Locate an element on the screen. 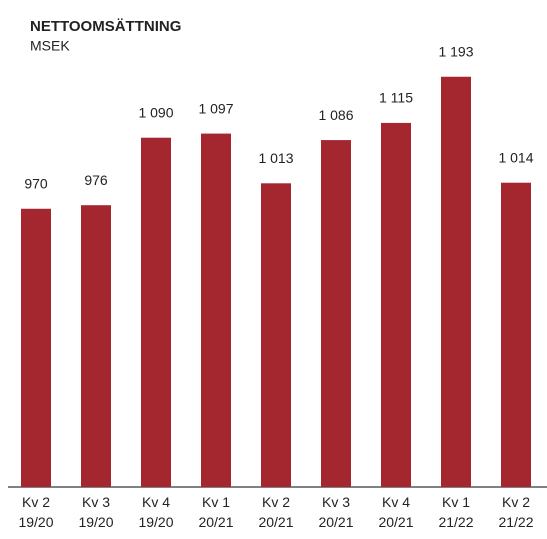 The height and width of the screenshot is (539, 547). data-label: 1 193 is located at coordinates (455, 51).